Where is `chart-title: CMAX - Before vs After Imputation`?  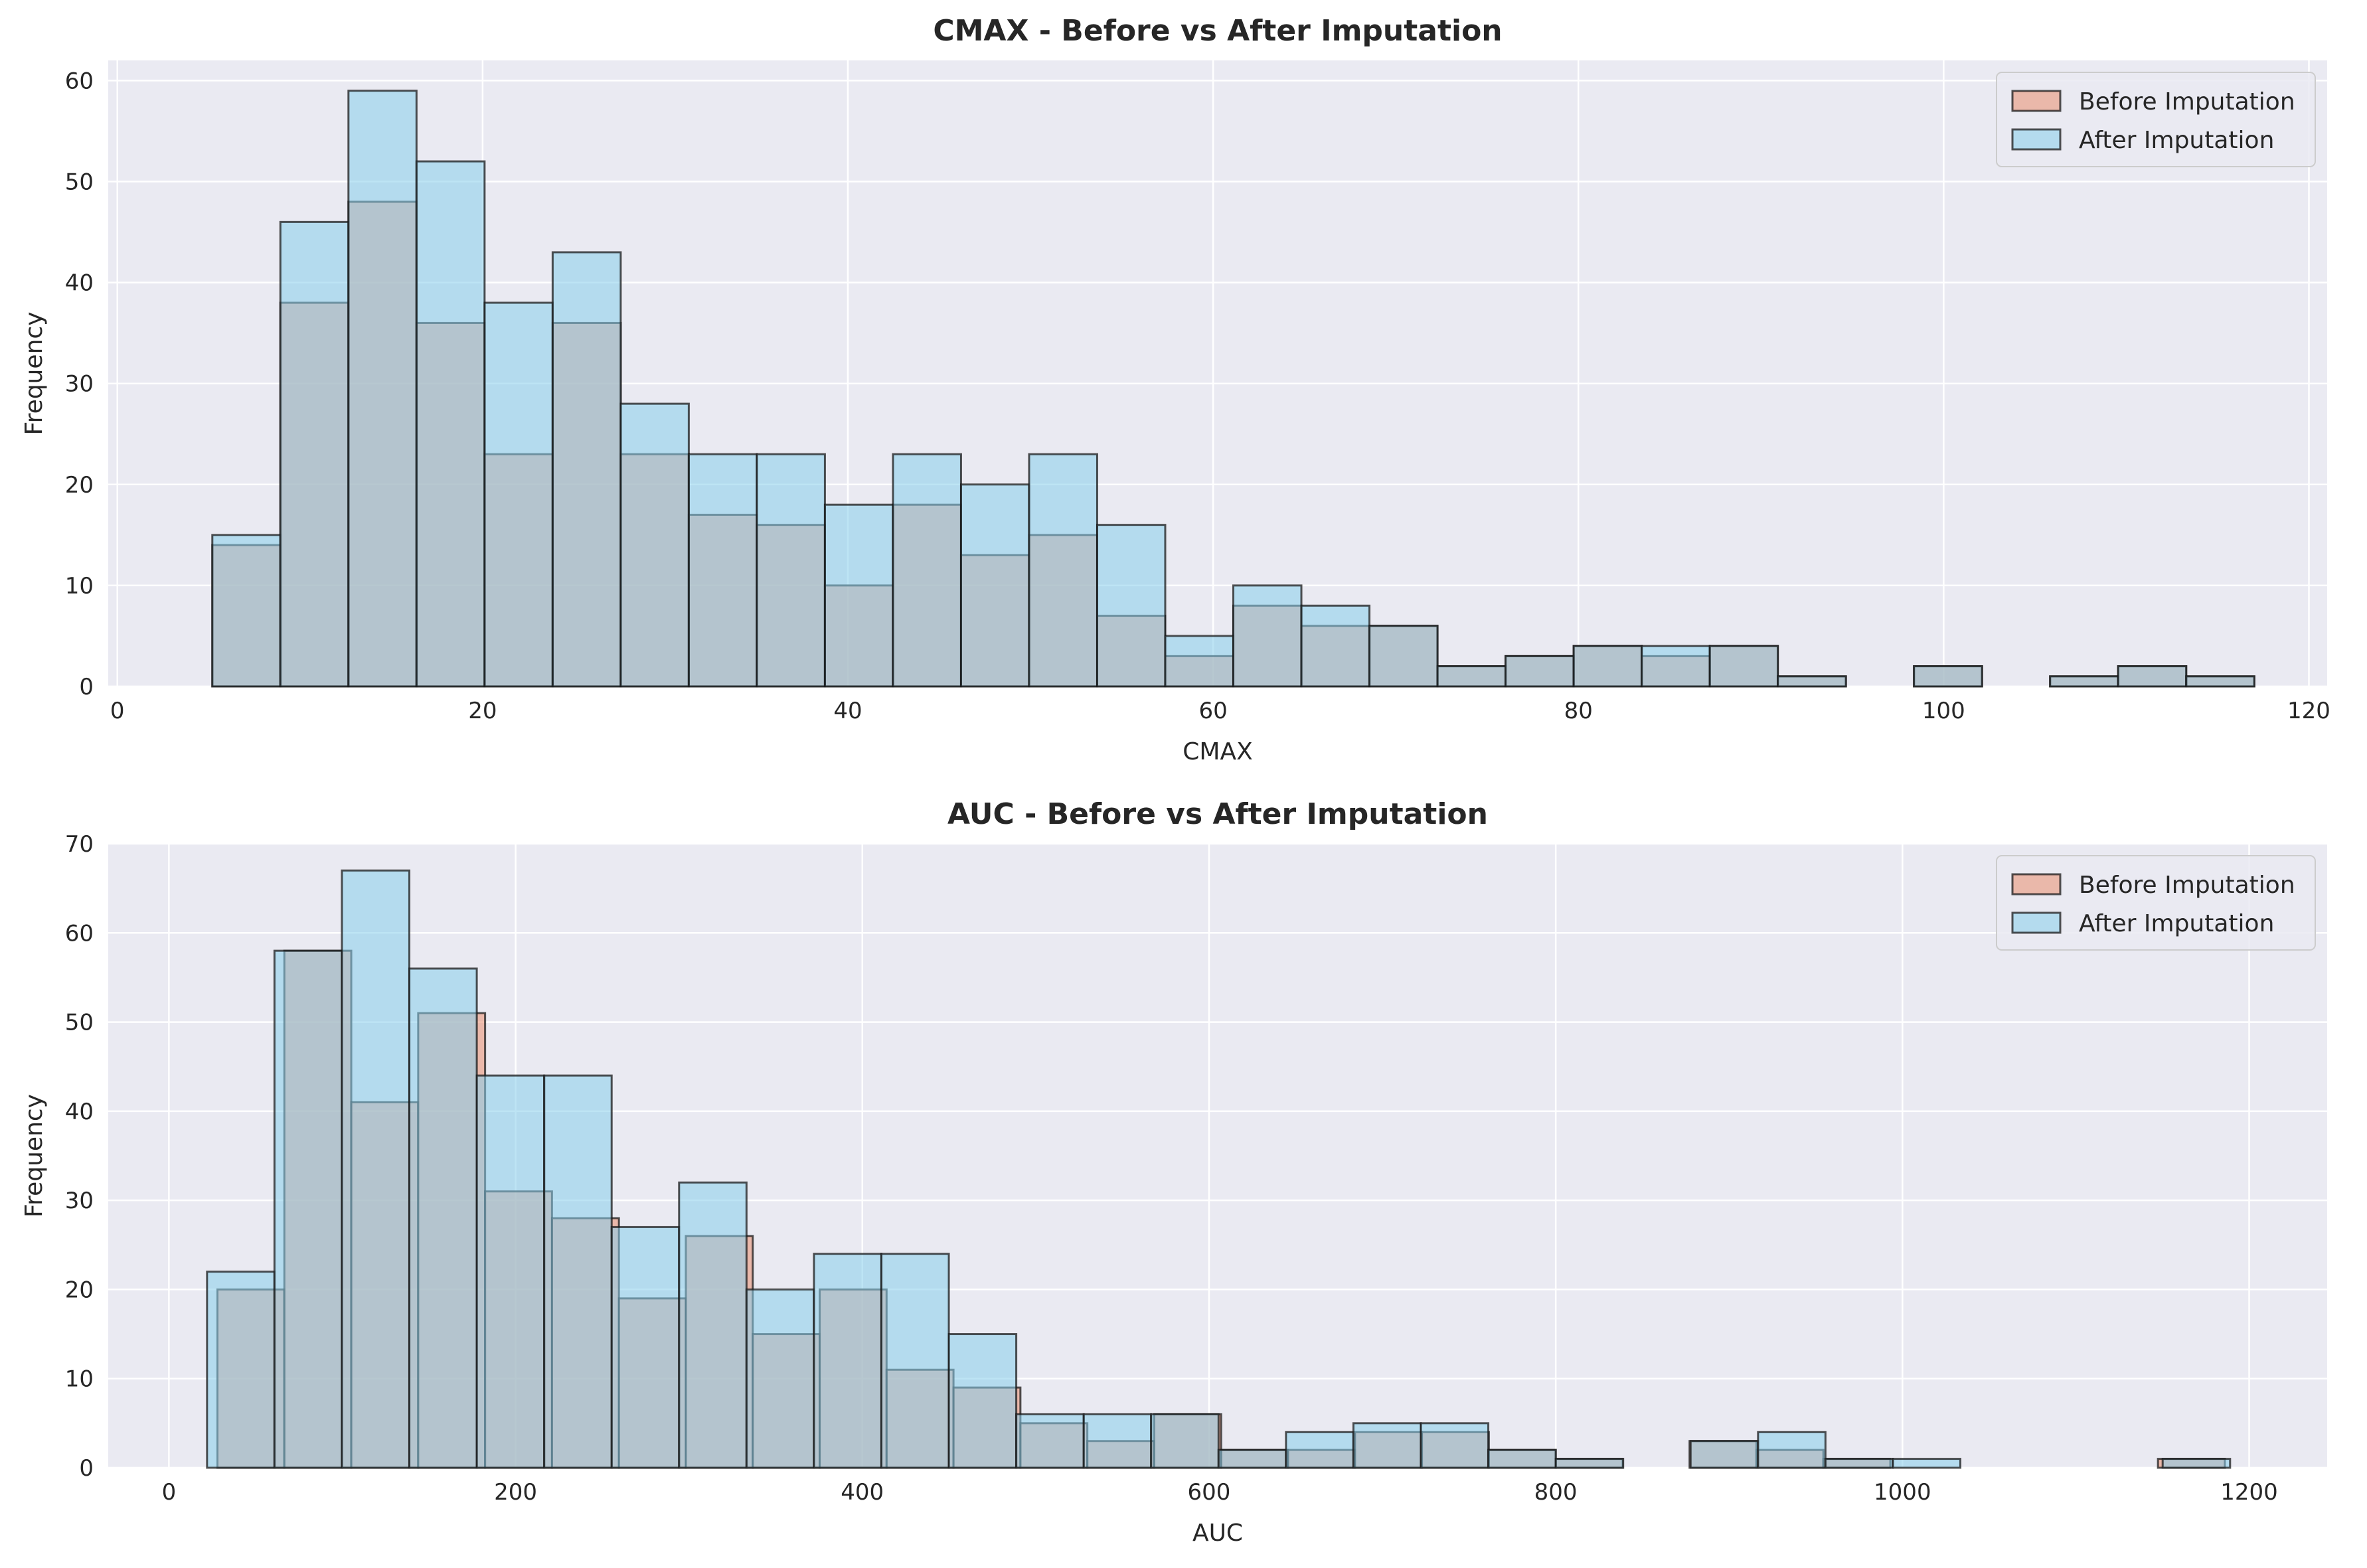
chart-title: CMAX - Before vs After Imputation is located at coordinates (1217, 31).